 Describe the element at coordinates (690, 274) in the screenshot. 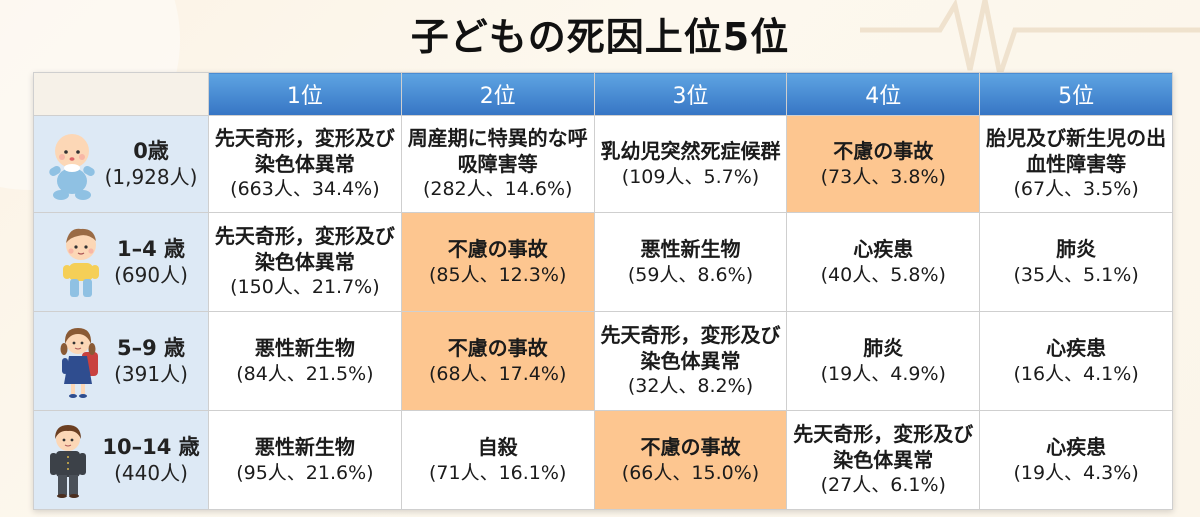

I see `cause-stat: (59人、8.6%)` at that location.